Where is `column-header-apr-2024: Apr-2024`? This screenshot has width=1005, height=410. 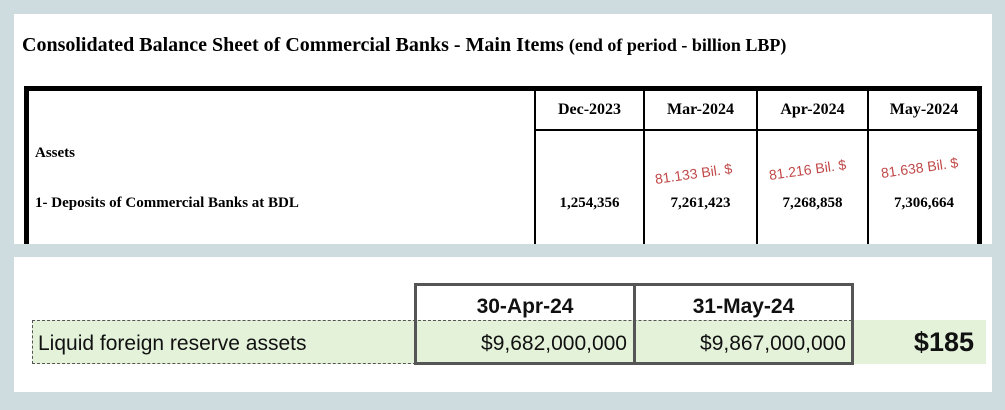
column-header-apr-2024: Apr-2024 is located at coordinates (812, 109).